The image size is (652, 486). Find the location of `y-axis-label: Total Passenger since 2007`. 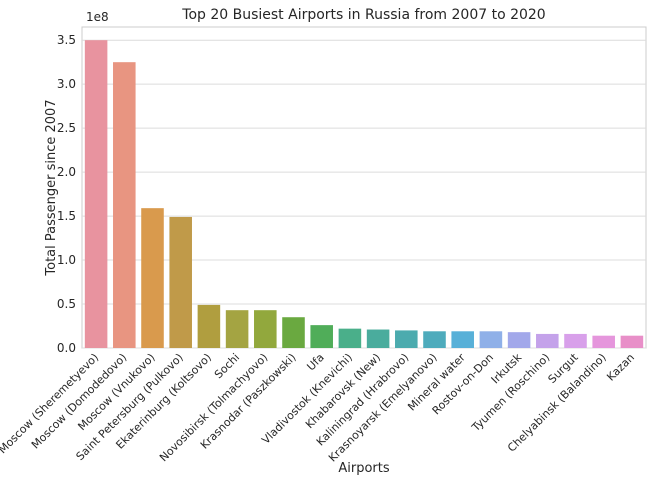

y-axis-label: Total Passenger since 2007 is located at coordinates (51, 187).